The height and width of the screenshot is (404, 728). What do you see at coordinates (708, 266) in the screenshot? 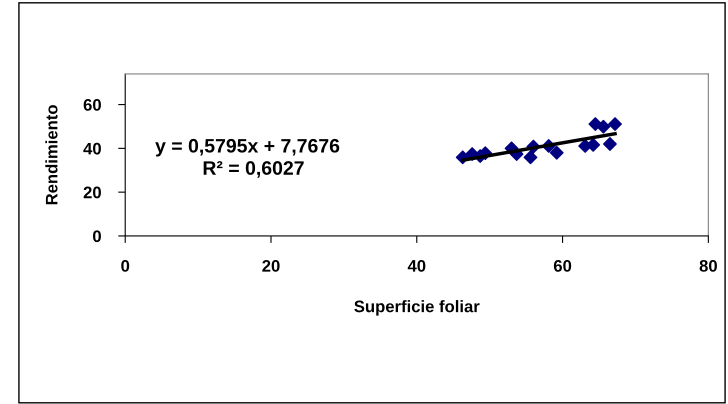
I see `x-tick-label: 80` at bounding box center [708, 266].